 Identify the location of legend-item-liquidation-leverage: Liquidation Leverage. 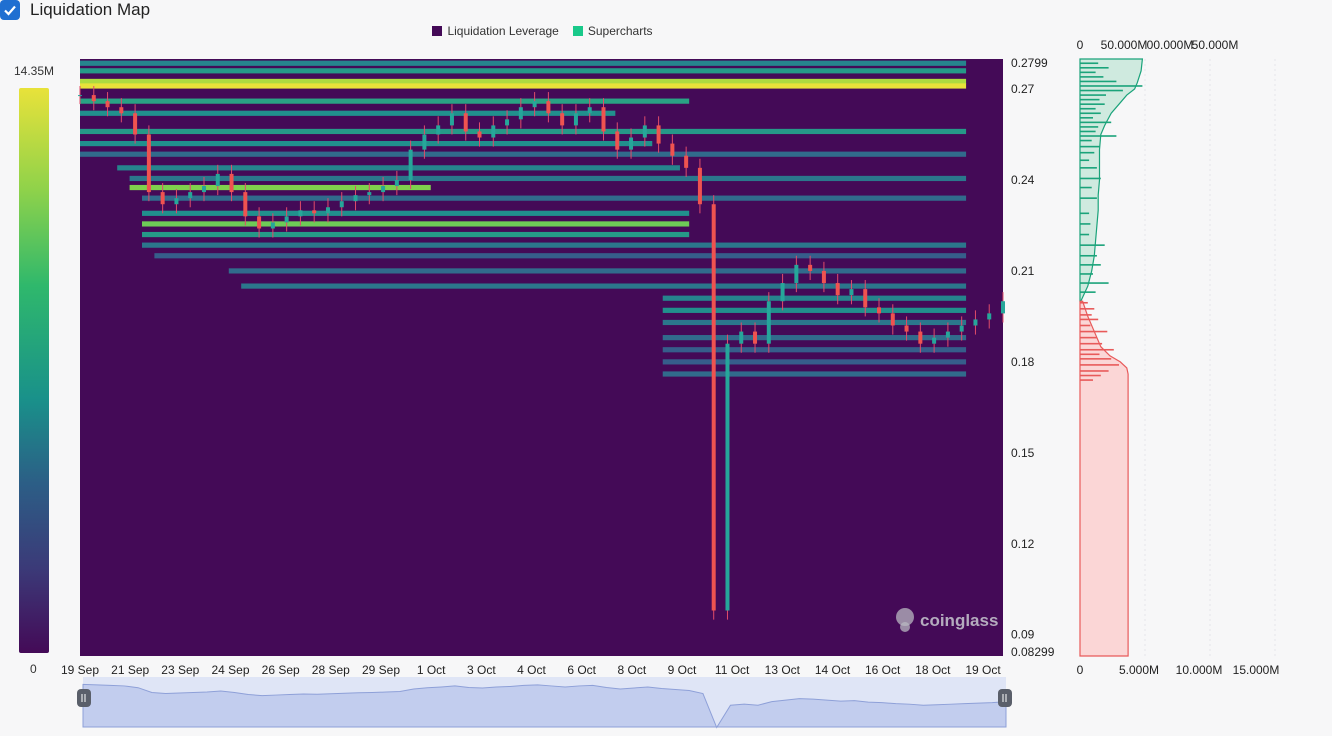
(495, 31).